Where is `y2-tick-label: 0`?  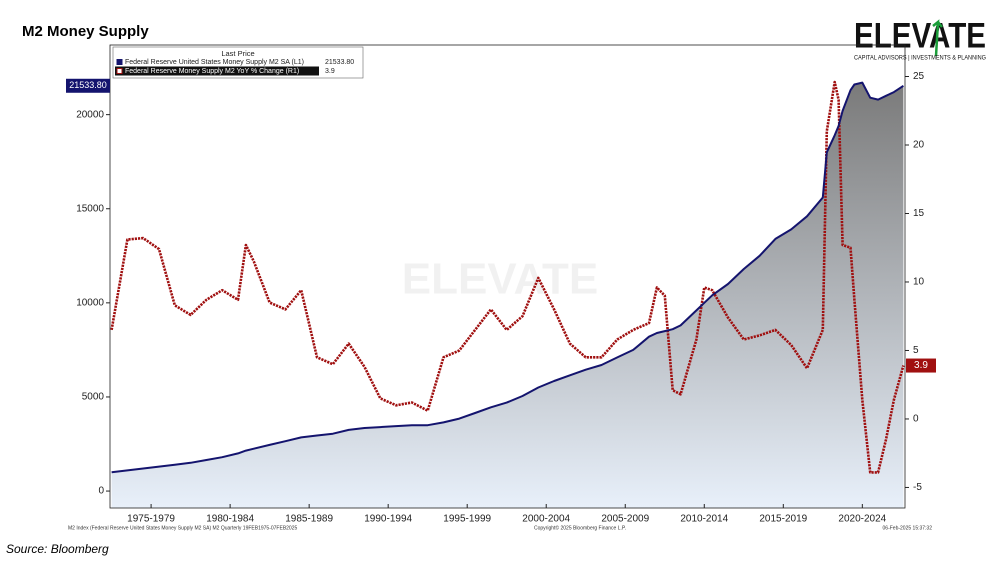
y2-tick-label: 0 is located at coordinates (916, 419).